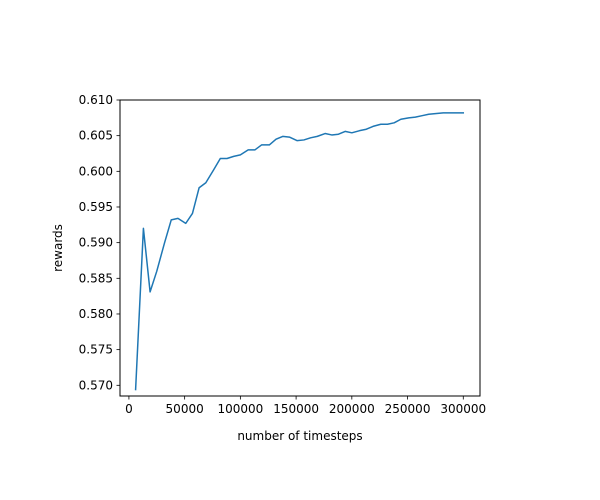 Image resolution: width=600 pixels, height=500 pixels. I want to click on y-tick-label: 0.600, so click(96, 171).